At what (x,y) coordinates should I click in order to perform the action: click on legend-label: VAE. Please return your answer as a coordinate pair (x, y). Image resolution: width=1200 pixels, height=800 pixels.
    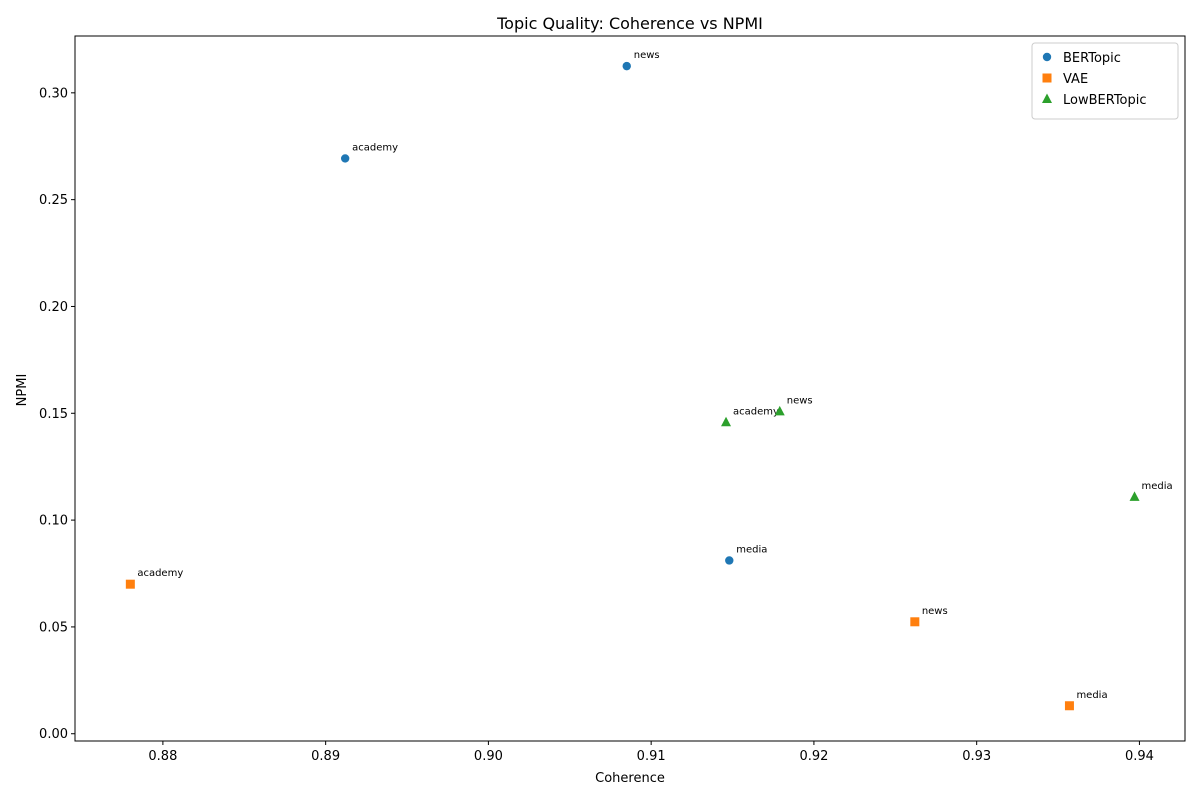
    Looking at the image, I should click on (1075, 79).